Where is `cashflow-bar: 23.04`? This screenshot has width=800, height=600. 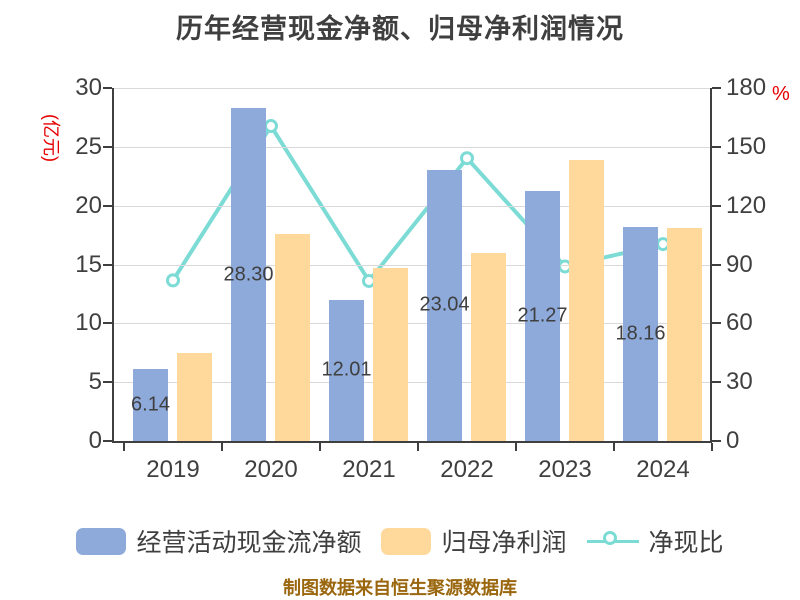
cashflow-bar: 23.04 is located at coordinates (444, 305).